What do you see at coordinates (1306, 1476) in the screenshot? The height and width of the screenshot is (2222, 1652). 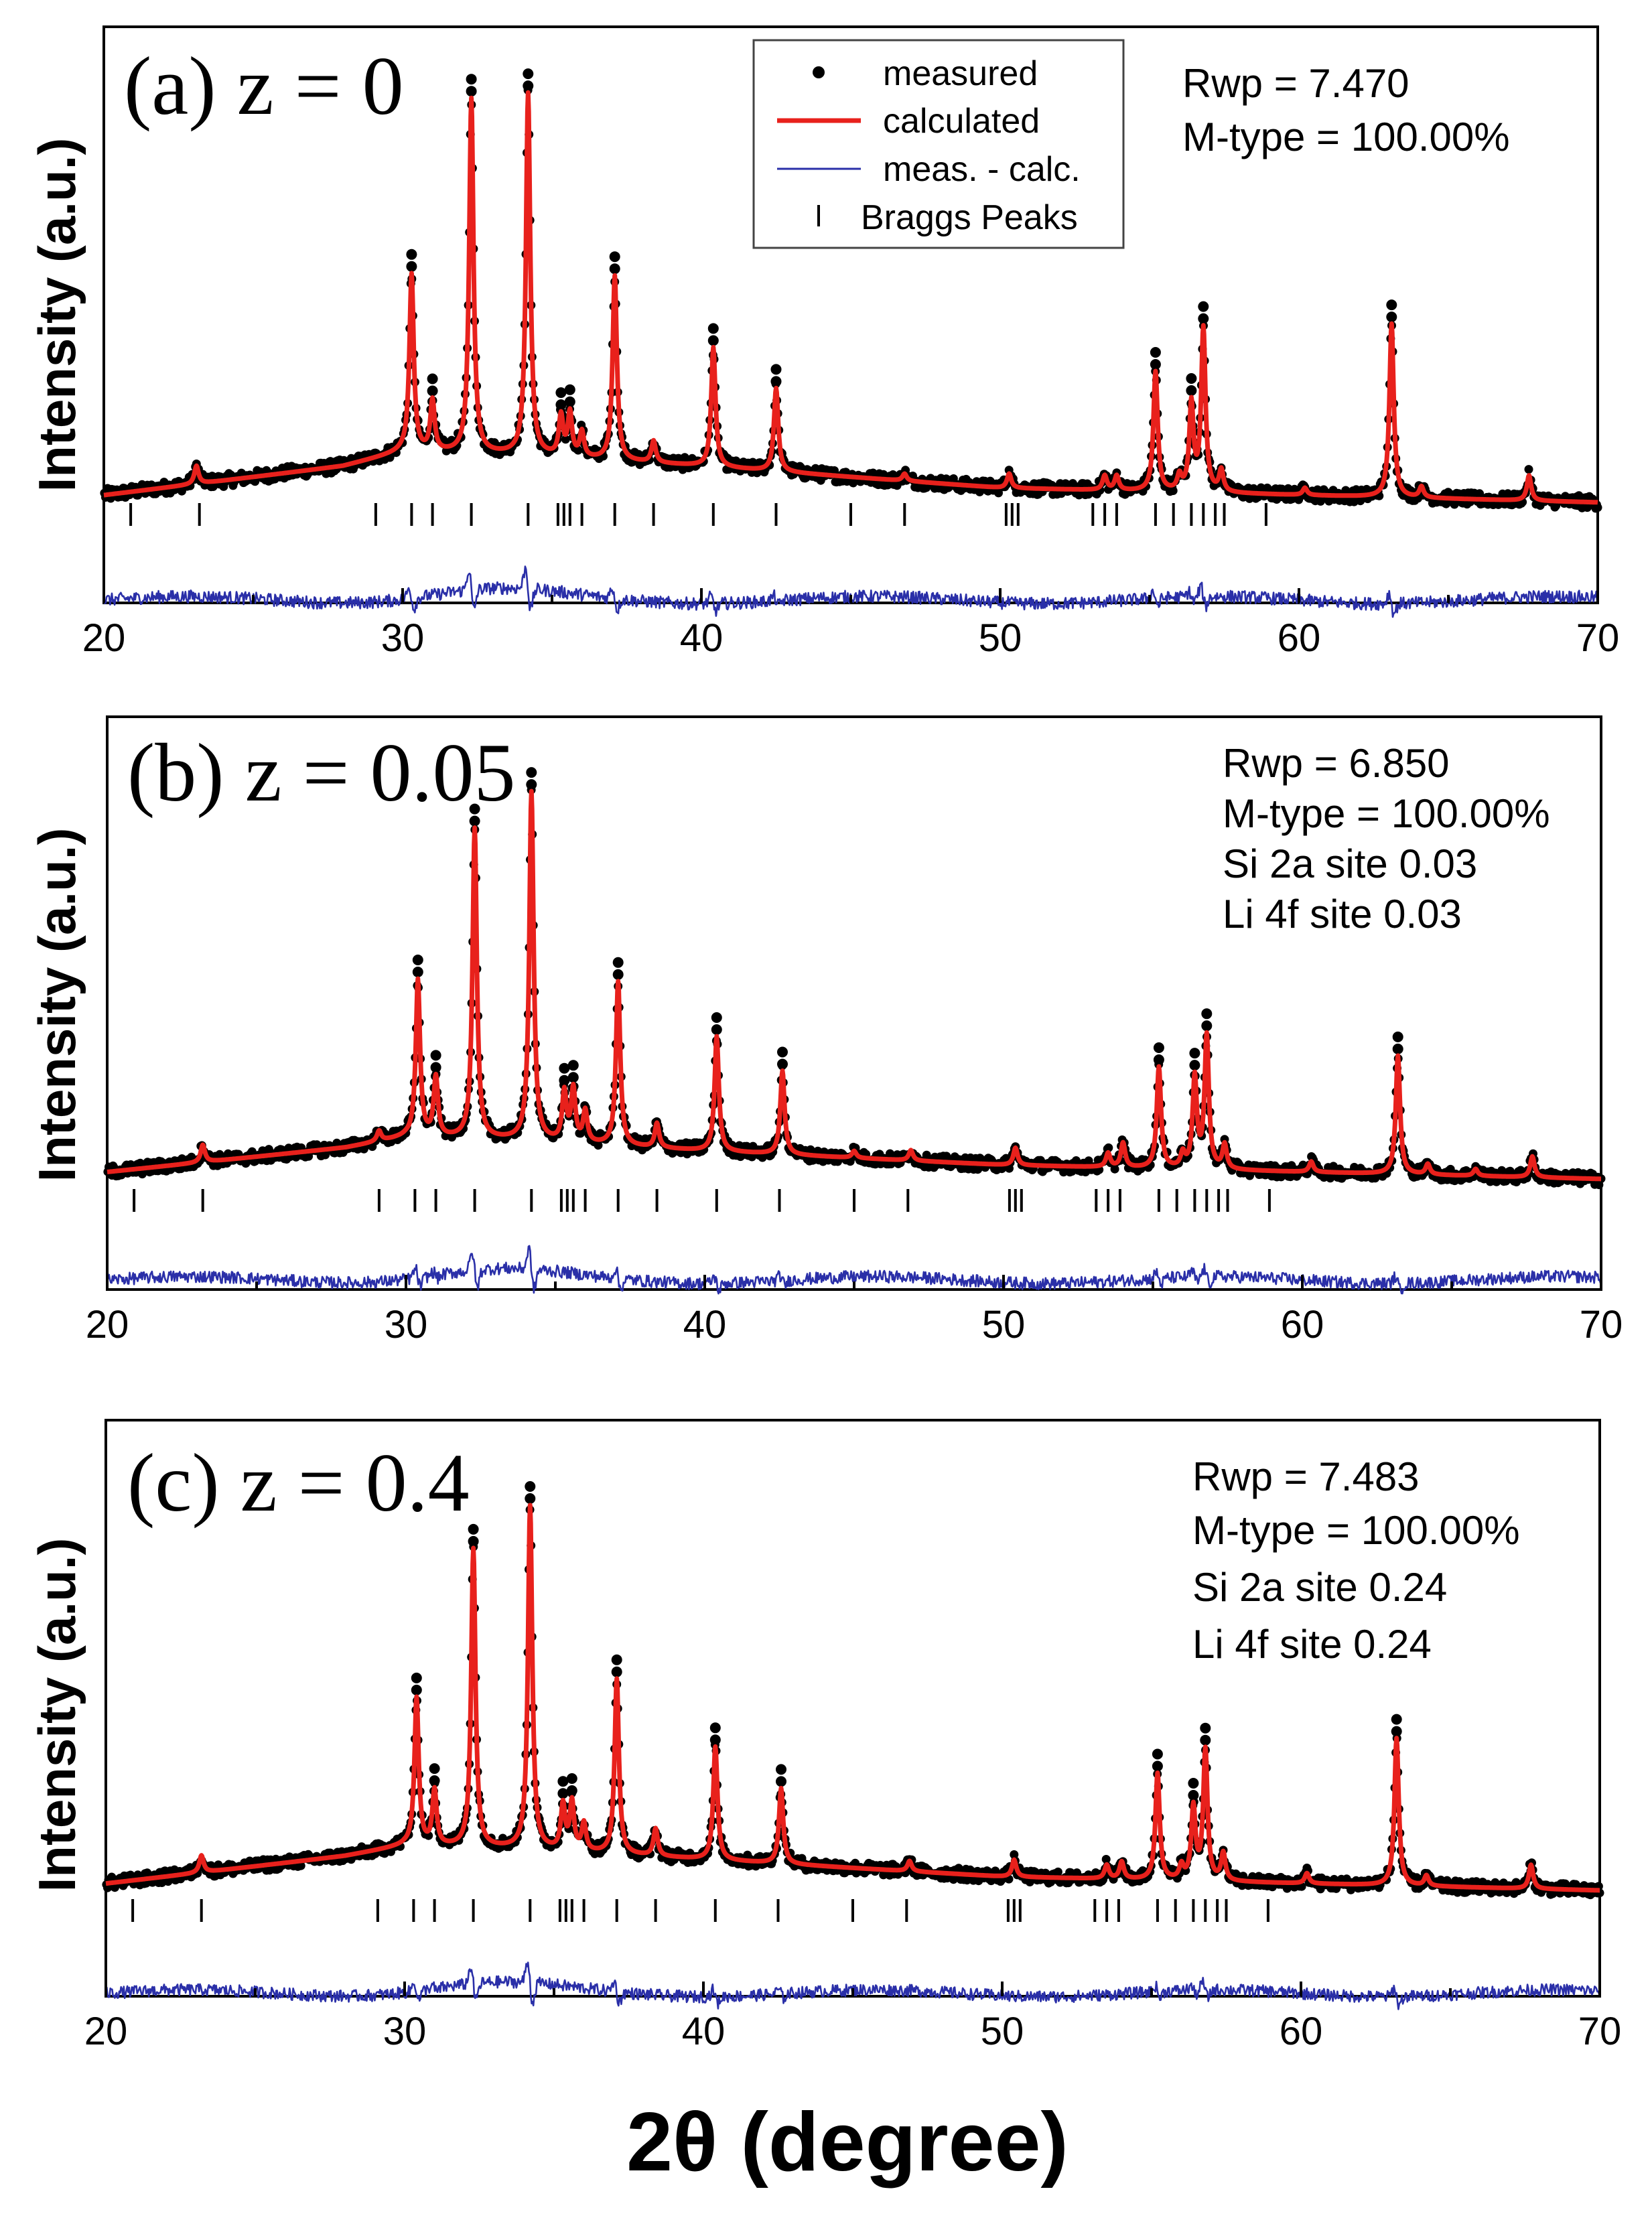 I see `panel-c-rwp: Rwp = 7.483` at bounding box center [1306, 1476].